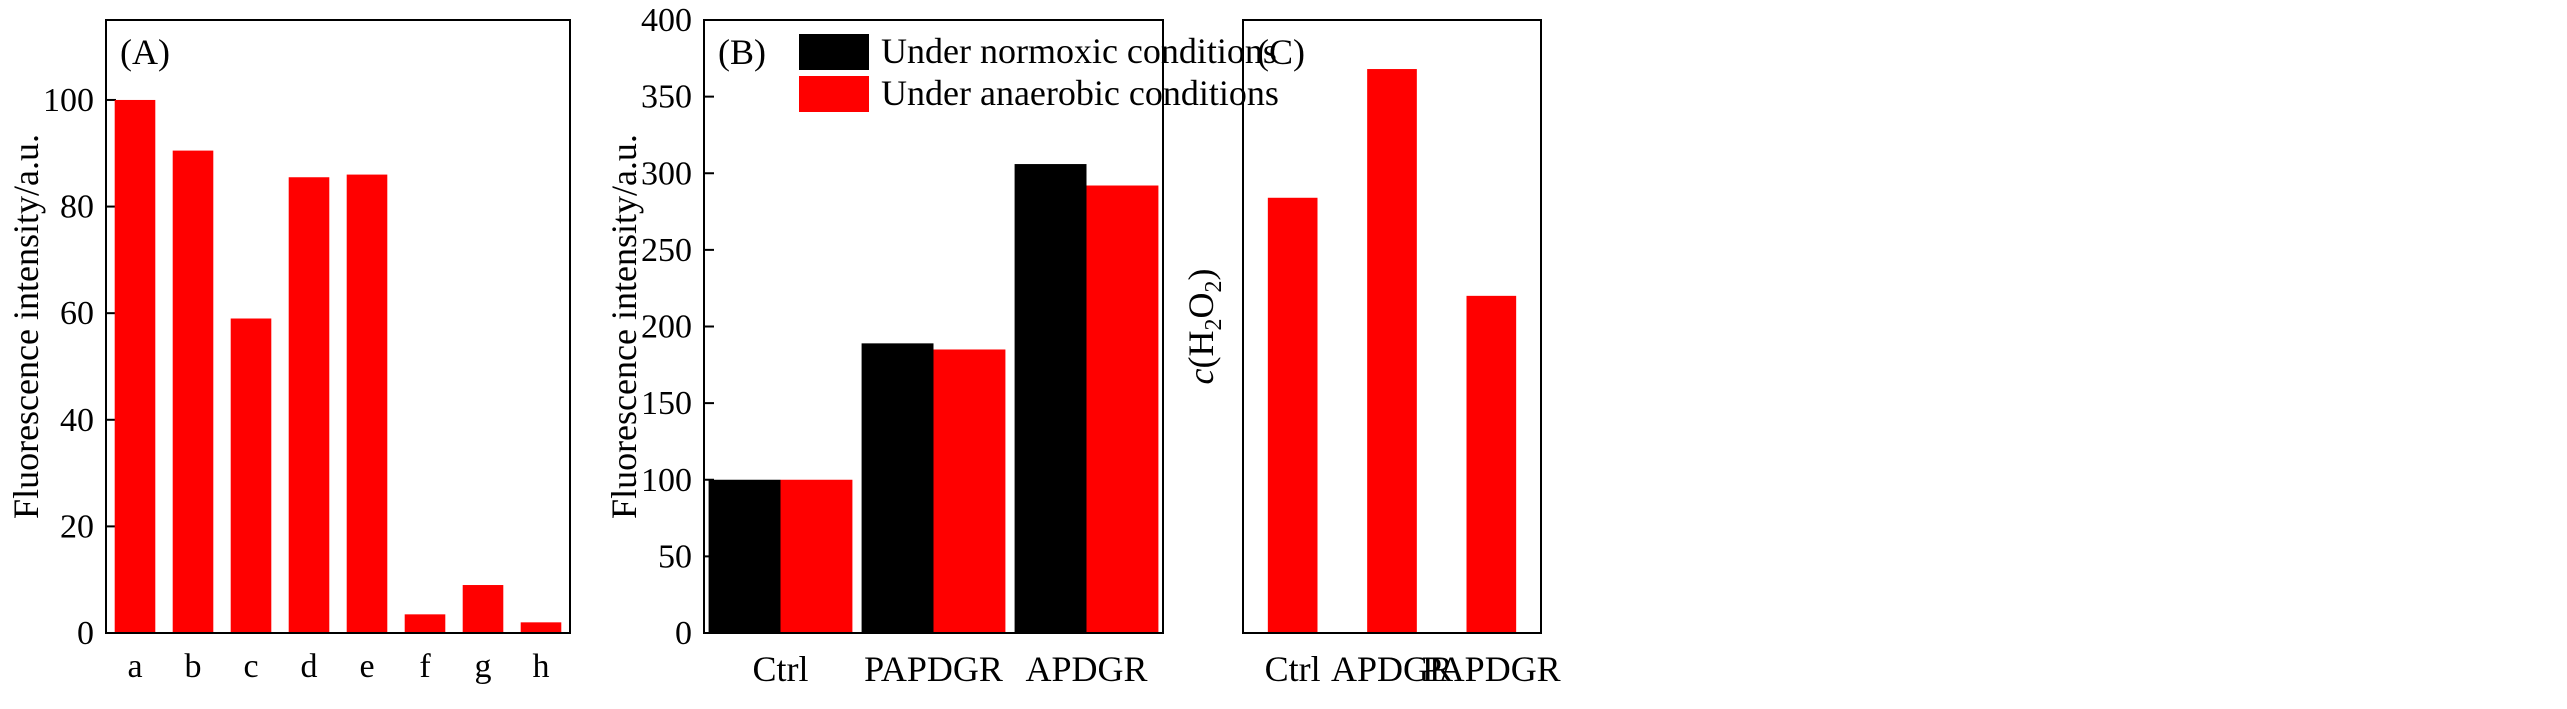 This screenshot has height=709, width=2567. What do you see at coordinates (541, 627) in the screenshot?
I see `bar-h` at bounding box center [541, 627].